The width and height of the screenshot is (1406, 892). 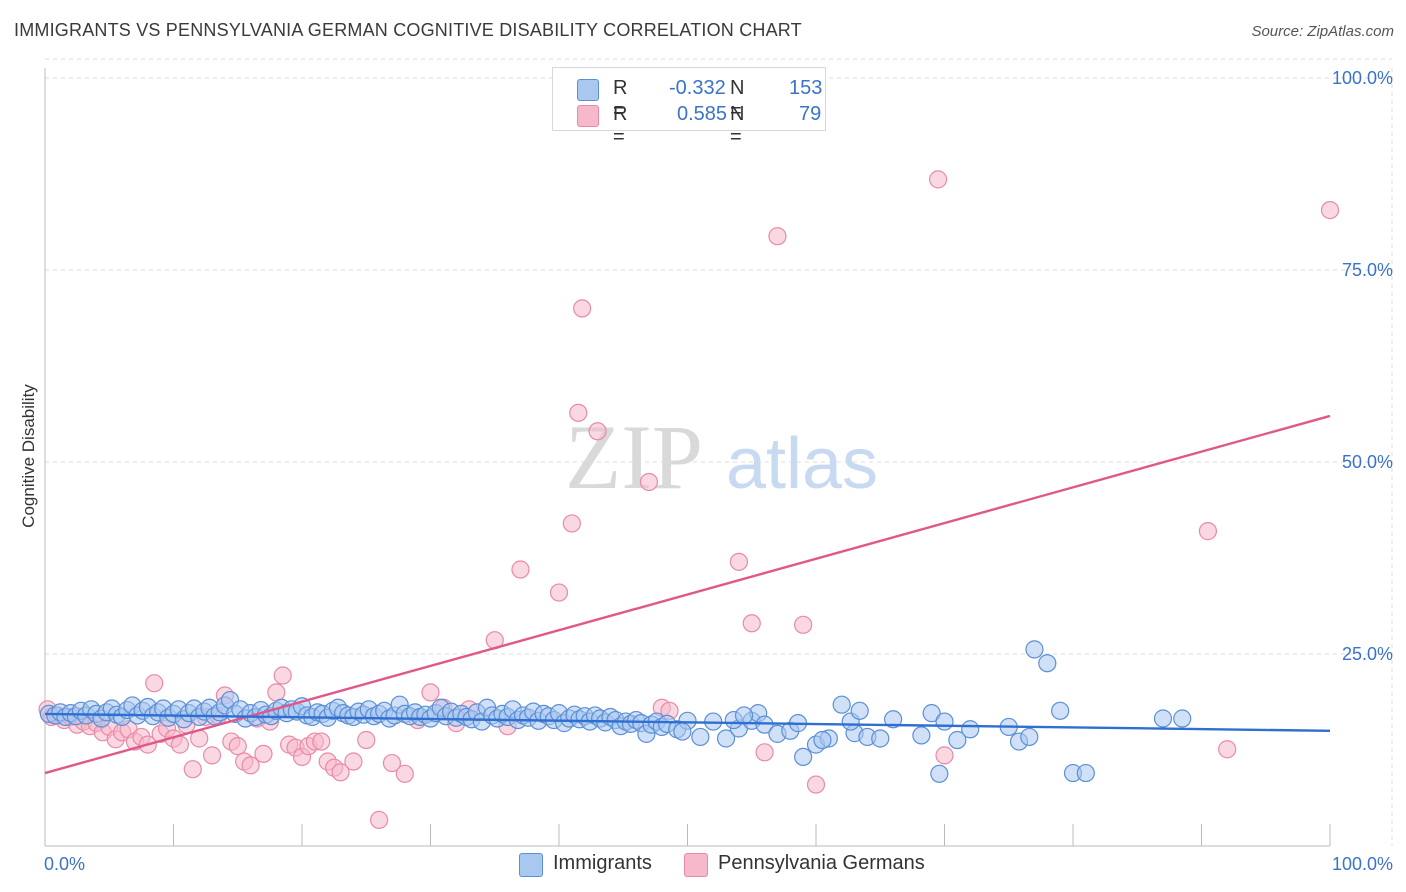 What do you see at coordinates (1367, 654) in the screenshot?
I see `y-tick-label: 25.0%` at bounding box center [1367, 654].